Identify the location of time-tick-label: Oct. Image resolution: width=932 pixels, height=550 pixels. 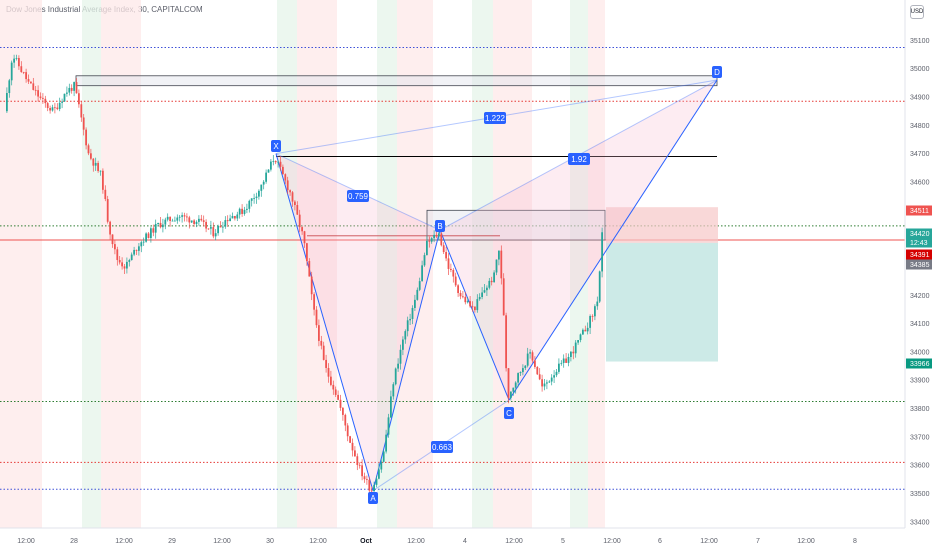
(366, 541).